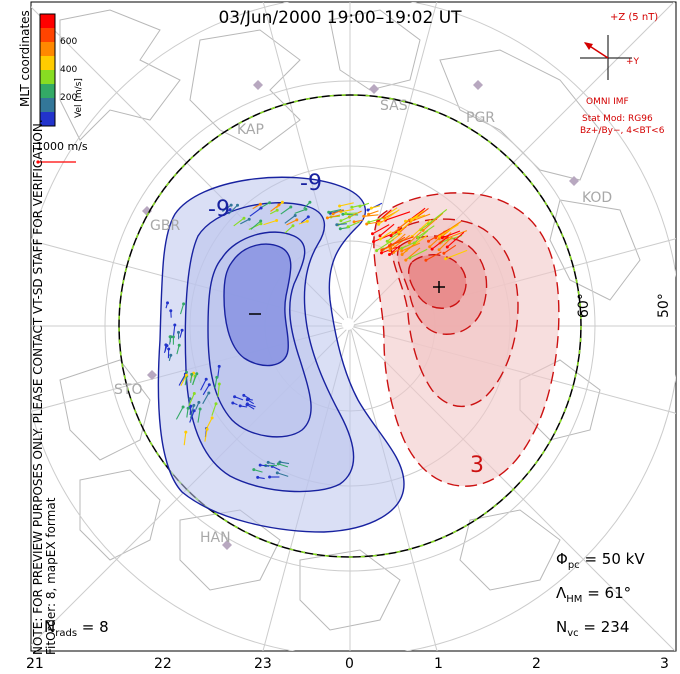 This screenshot has width=680, height=674. Describe the element at coordinates (600, 560) in the screenshot. I see `phi-pc-stat: Φpc = 50 kV` at that location.